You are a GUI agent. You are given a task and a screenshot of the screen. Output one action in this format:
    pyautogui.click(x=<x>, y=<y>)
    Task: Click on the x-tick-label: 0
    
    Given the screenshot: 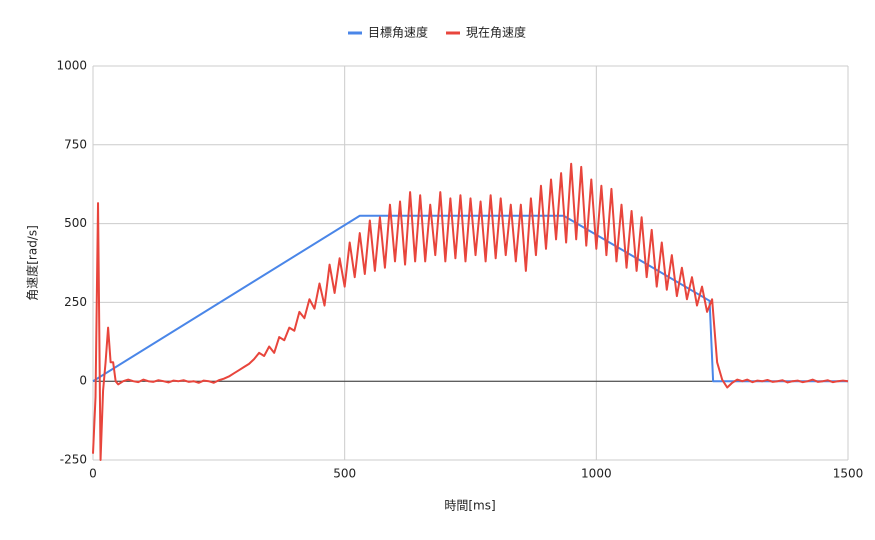 What is the action you would take?
    pyautogui.click(x=93, y=474)
    